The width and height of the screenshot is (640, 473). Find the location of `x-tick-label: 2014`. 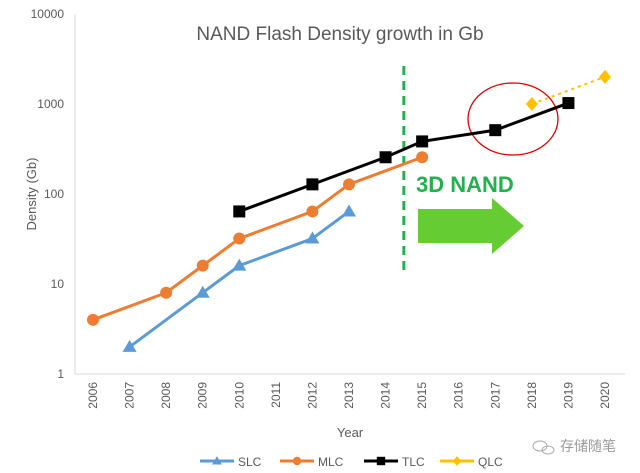

x-tick-label: 2014 is located at coordinates (386, 395).